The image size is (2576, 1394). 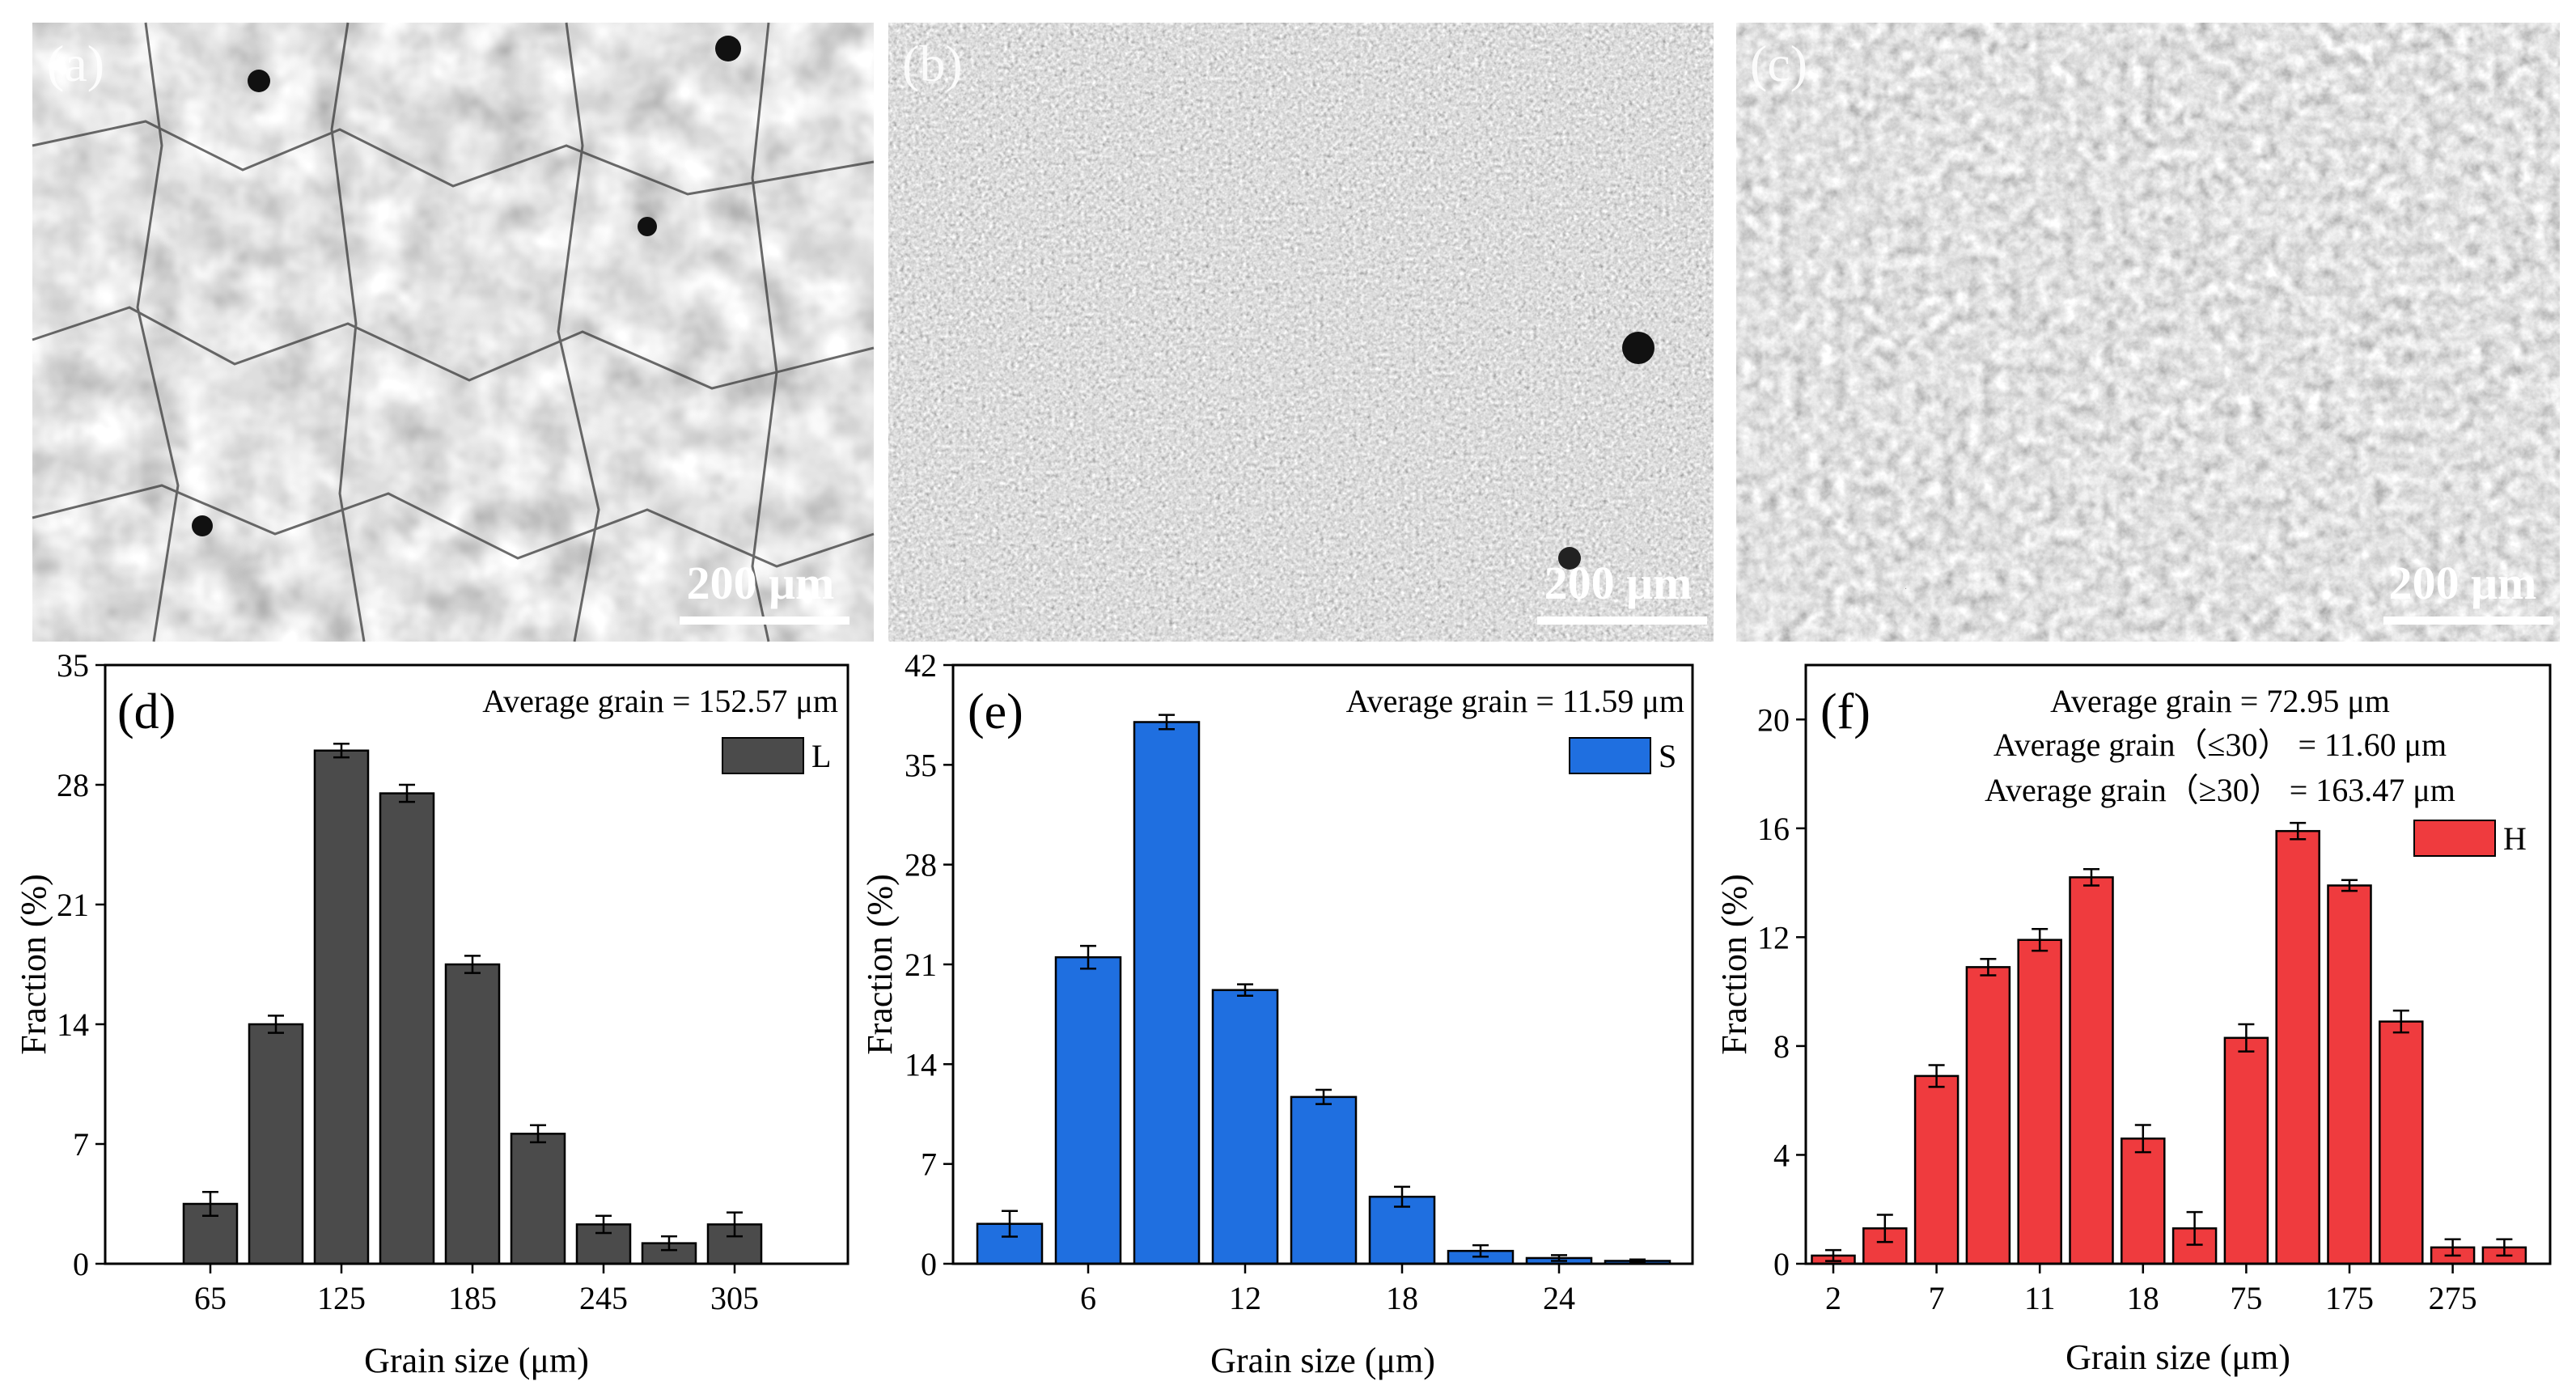 I want to click on chart-d-xtick-label: 65, so click(x=210, y=1298).